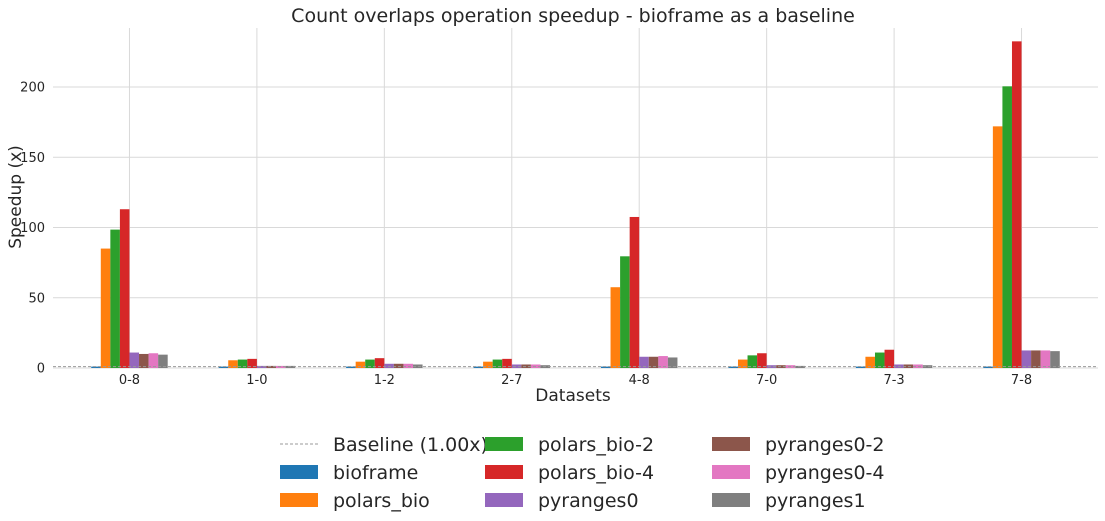 The width and height of the screenshot is (1105, 521). I want to click on x-tick-label: 7-3, so click(893, 380).